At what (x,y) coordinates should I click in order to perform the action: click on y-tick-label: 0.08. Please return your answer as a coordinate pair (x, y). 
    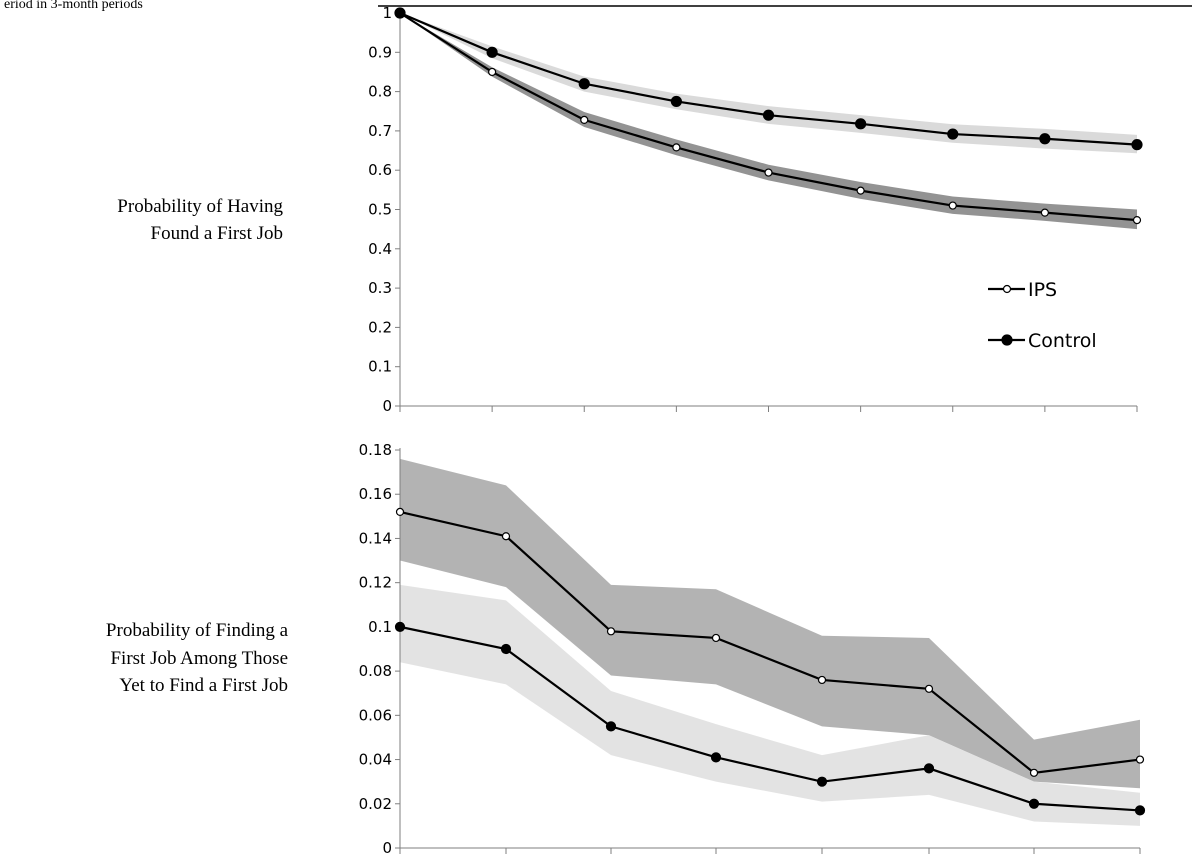
    Looking at the image, I should click on (375, 671).